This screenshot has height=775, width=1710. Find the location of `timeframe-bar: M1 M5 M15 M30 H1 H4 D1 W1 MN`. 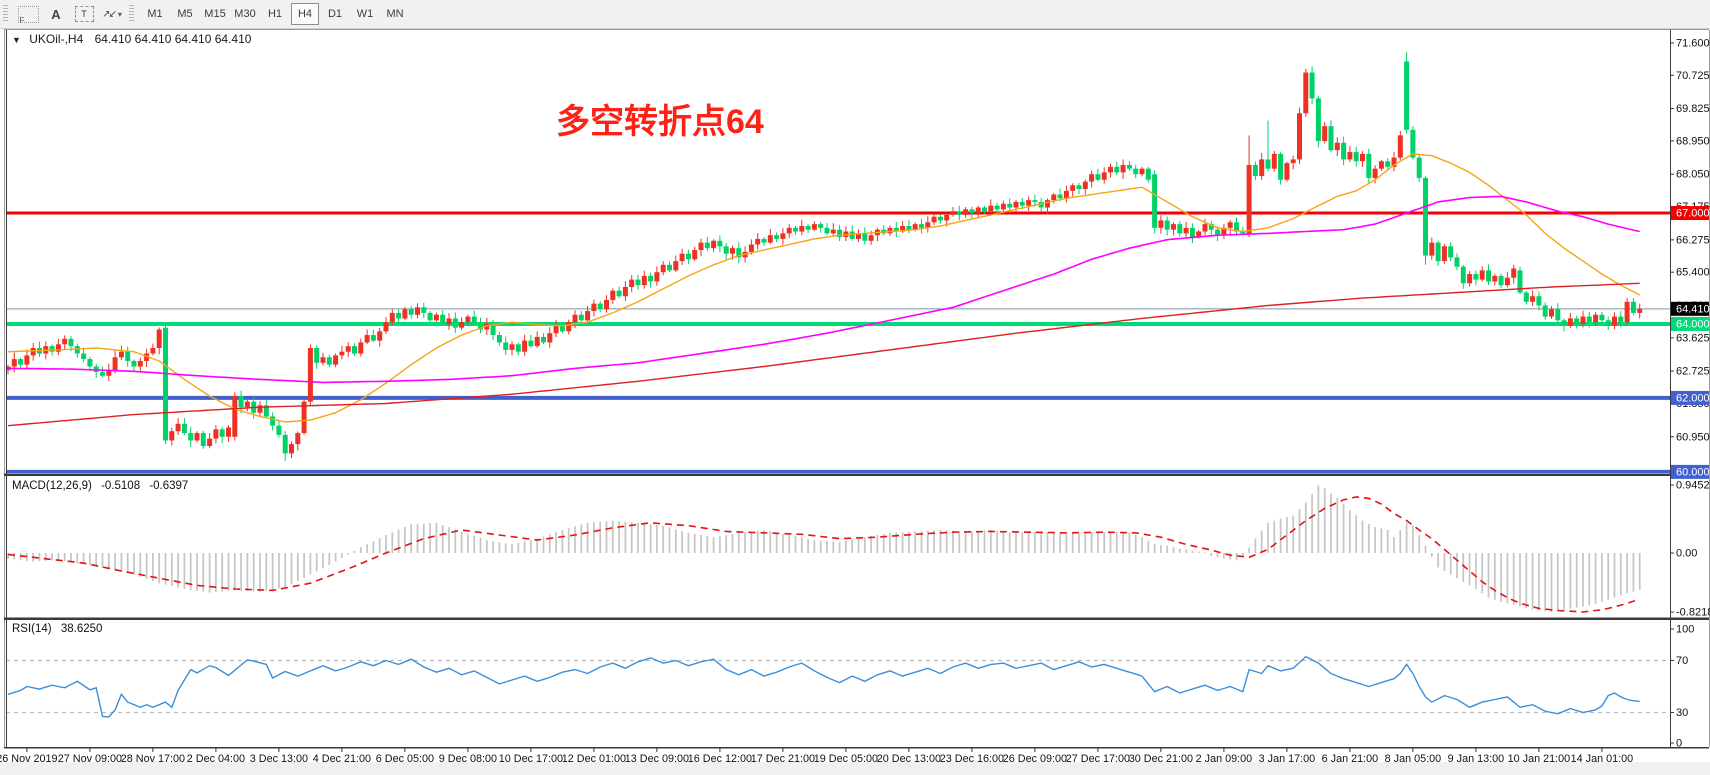

timeframe-bar: M1 M5 M15 M30 H1 H4 D1 W1 MN is located at coordinates (275, 14).